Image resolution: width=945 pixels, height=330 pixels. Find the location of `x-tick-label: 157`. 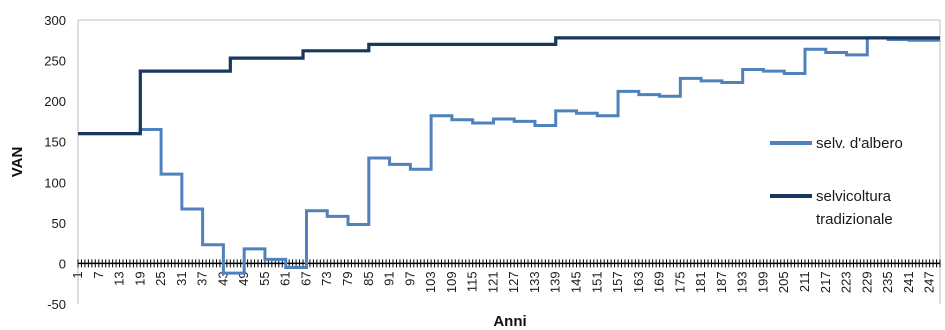

x-tick-label: 157 is located at coordinates (617, 282).